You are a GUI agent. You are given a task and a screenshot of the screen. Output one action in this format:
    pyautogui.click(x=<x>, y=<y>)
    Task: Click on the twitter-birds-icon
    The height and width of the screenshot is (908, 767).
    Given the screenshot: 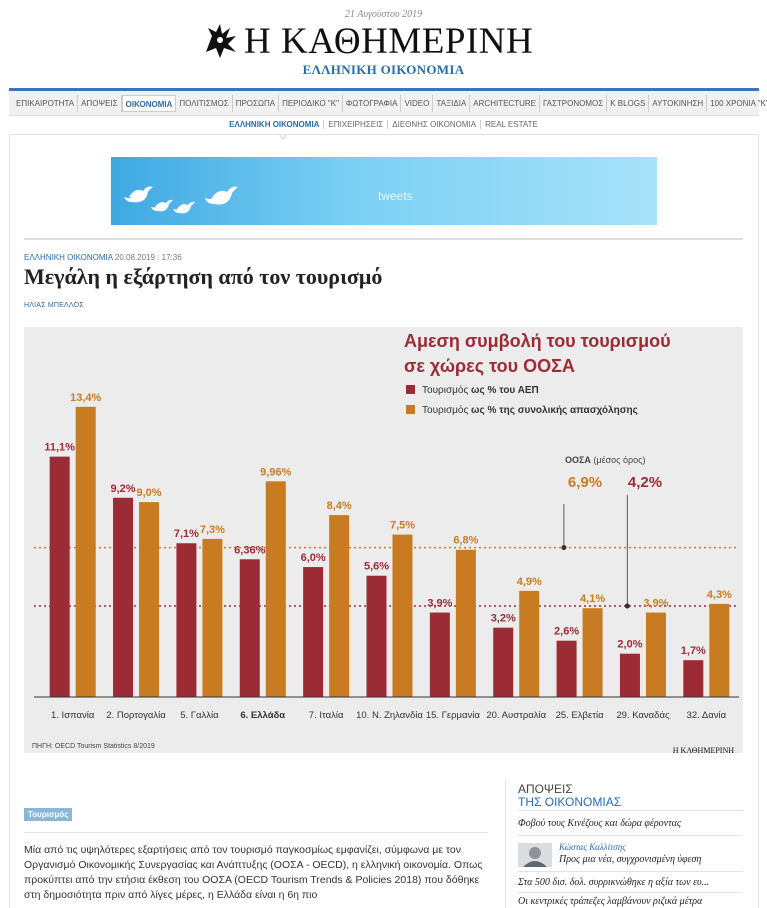 What is the action you would take?
    pyautogui.click(x=181, y=200)
    